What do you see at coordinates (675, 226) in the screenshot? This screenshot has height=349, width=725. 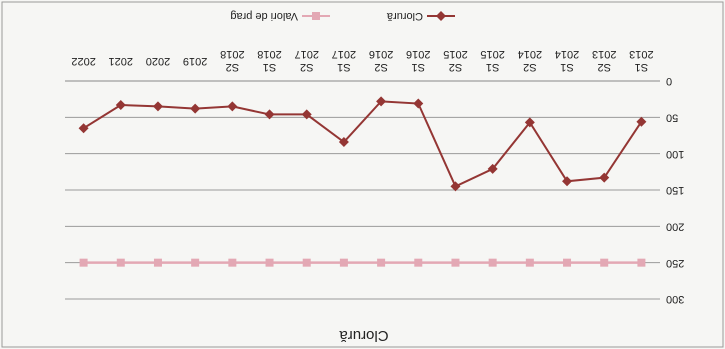 I see `y-tick-label: 200` at bounding box center [675, 226].